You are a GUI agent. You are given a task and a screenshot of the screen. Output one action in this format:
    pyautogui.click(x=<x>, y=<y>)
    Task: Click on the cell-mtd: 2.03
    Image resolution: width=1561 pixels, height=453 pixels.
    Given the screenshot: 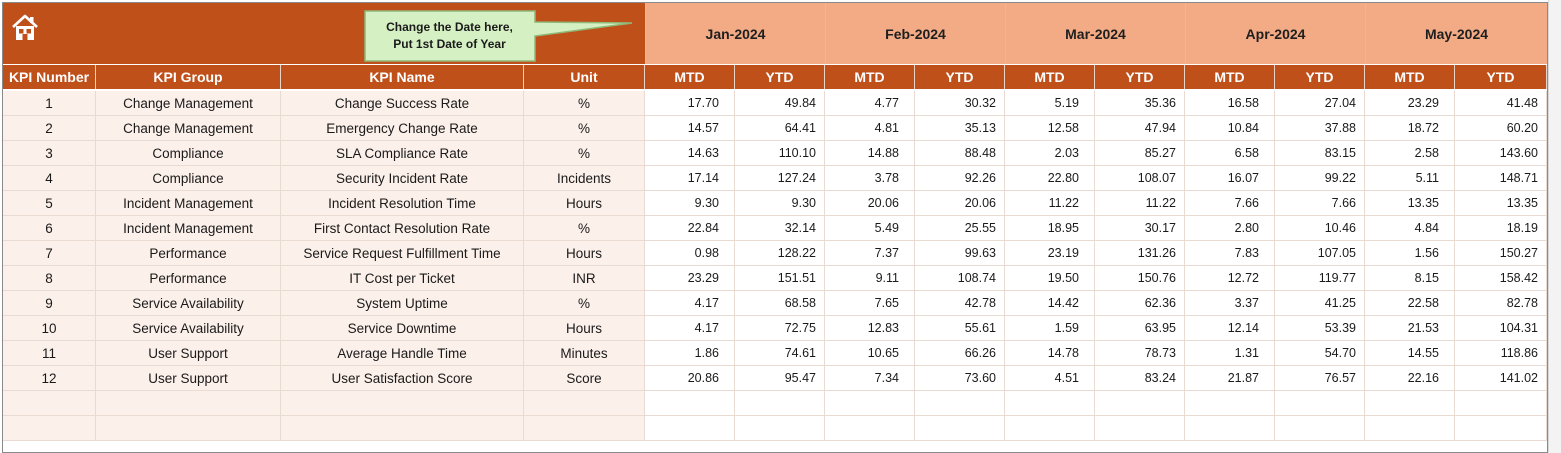 What is the action you would take?
    pyautogui.click(x=1050, y=153)
    